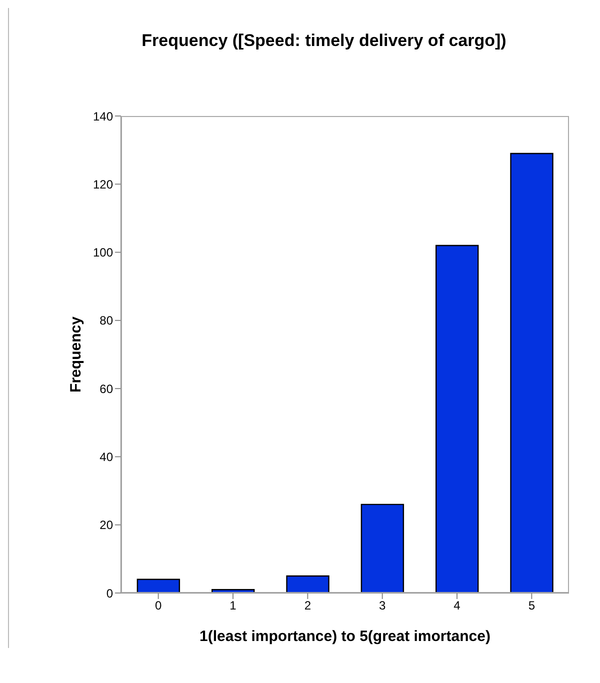  What do you see at coordinates (107, 389) in the screenshot?
I see `y-tick-label: 60` at bounding box center [107, 389].